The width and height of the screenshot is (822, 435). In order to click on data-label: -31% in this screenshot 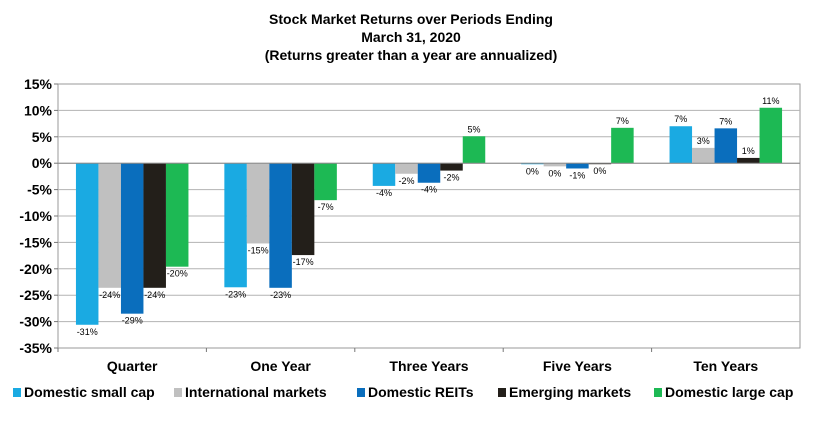, I will do `click(87, 332)`.